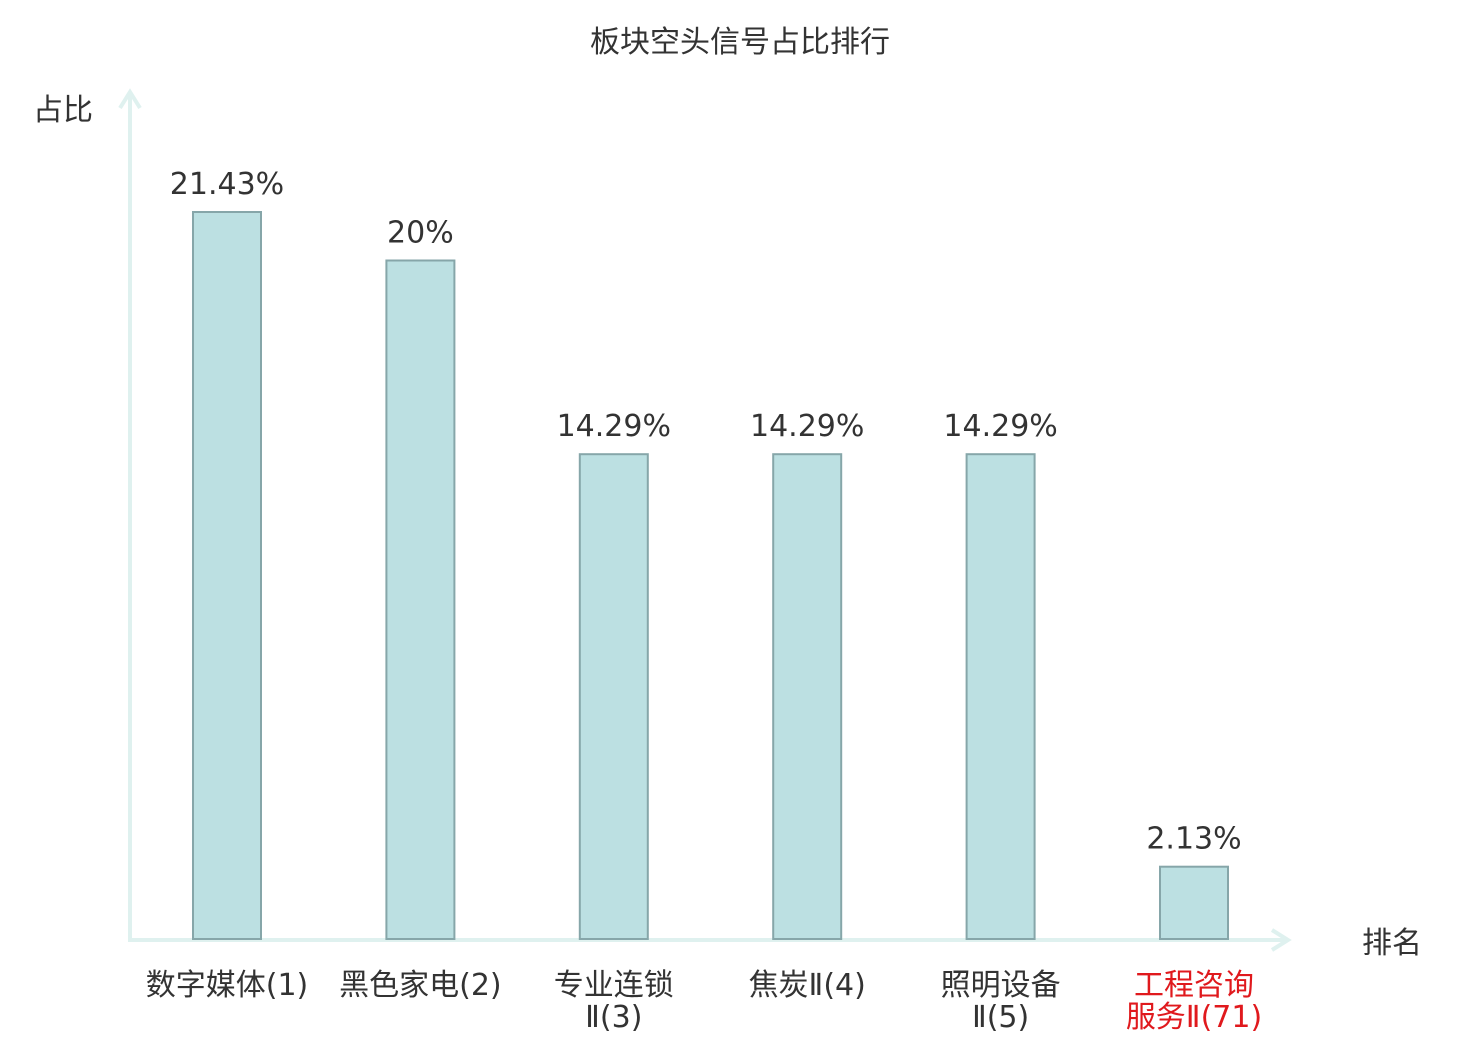 The height and width of the screenshot is (1044, 1480). What do you see at coordinates (613, 1017) in the screenshot?
I see `x-tick-label-line: Ⅱ(3)` at bounding box center [613, 1017].